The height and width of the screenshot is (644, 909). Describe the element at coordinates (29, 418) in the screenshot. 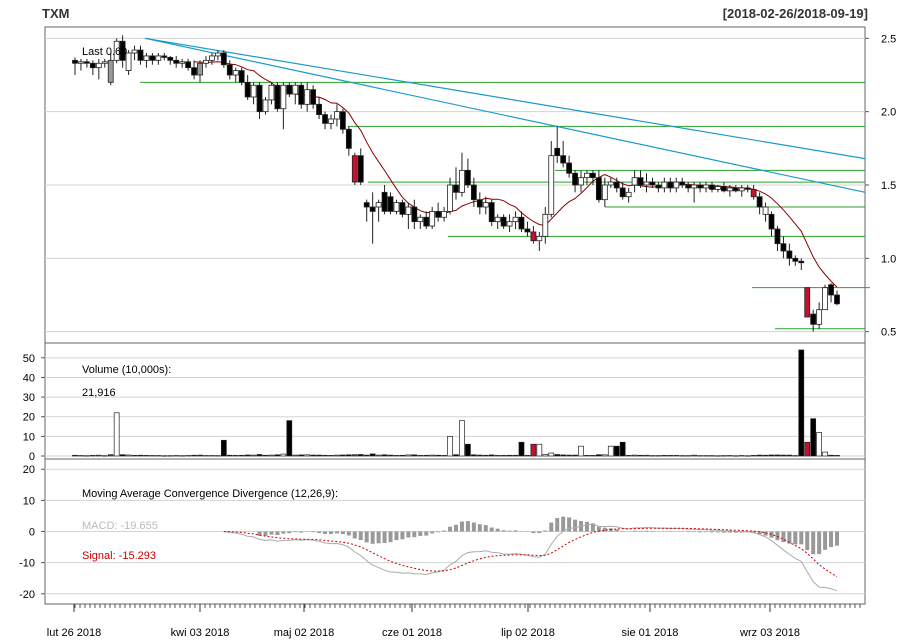

I see `volume-y-tick-label: 20` at that location.